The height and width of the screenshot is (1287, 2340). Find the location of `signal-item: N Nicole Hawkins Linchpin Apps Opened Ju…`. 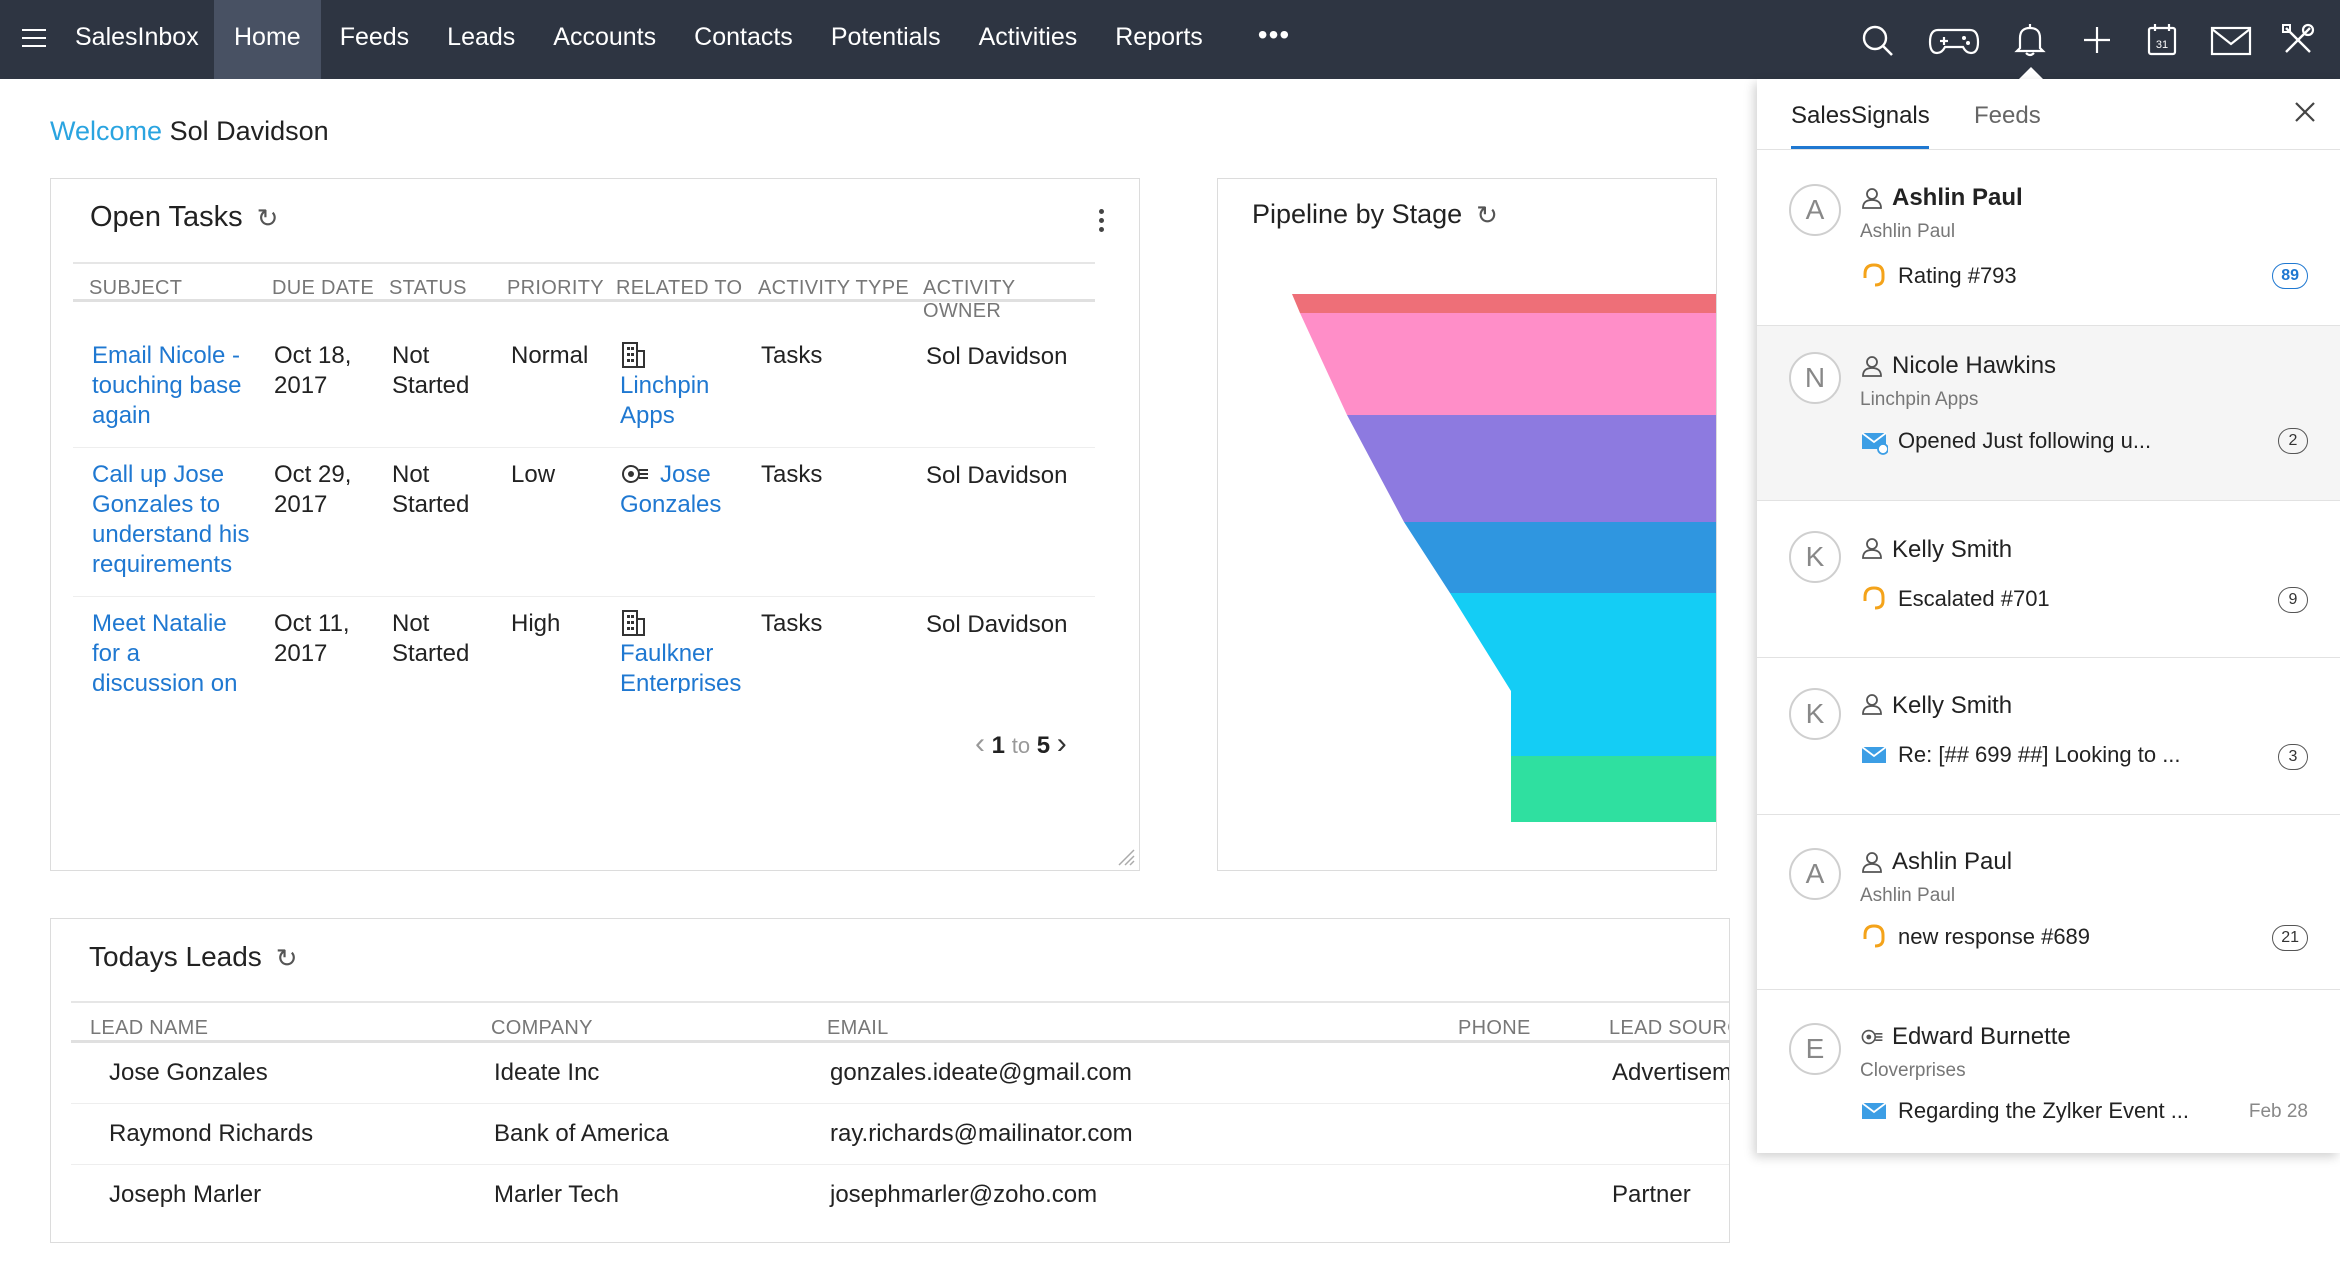

signal-item: N Nicole Hawkins Linchpin Apps Opened Ju… is located at coordinates (2048, 413).